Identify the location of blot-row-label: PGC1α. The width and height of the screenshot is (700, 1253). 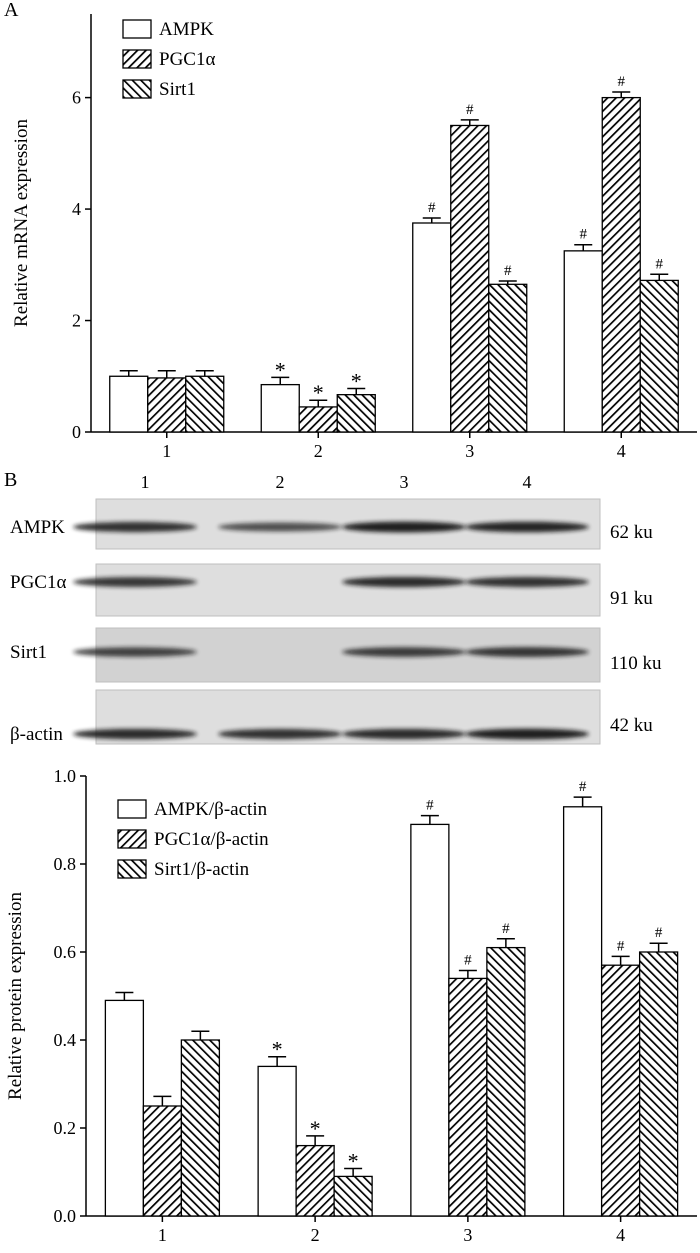
(38, 582).